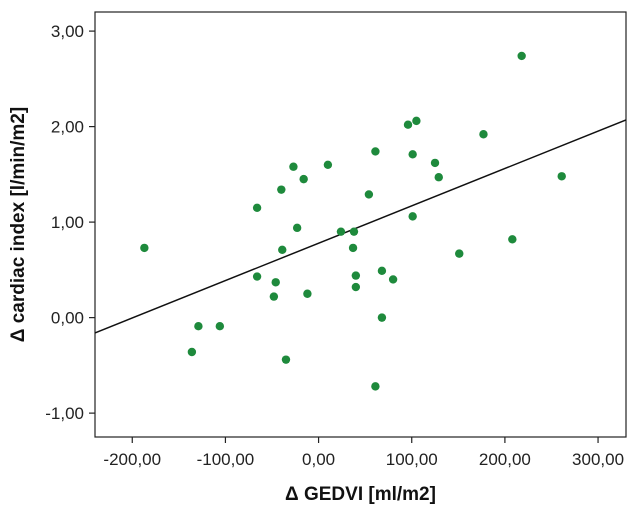  Describe the element at coordinates (598, 459) in the screenshot. I see `x-tick-label: 300,00` at that location.